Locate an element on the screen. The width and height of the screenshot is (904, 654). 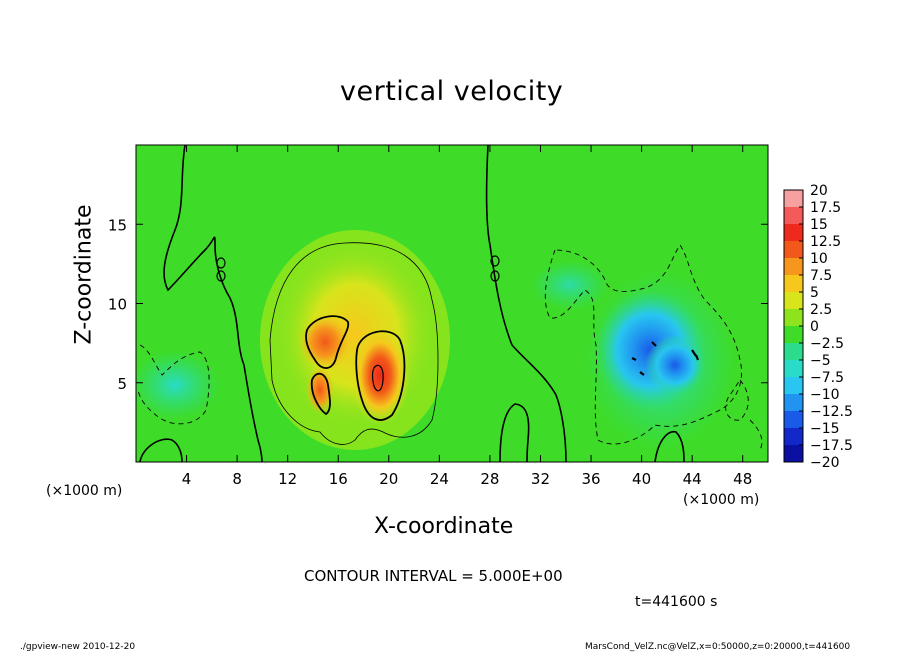
x-tick-label: 36 is located at coordinates (590, 479).